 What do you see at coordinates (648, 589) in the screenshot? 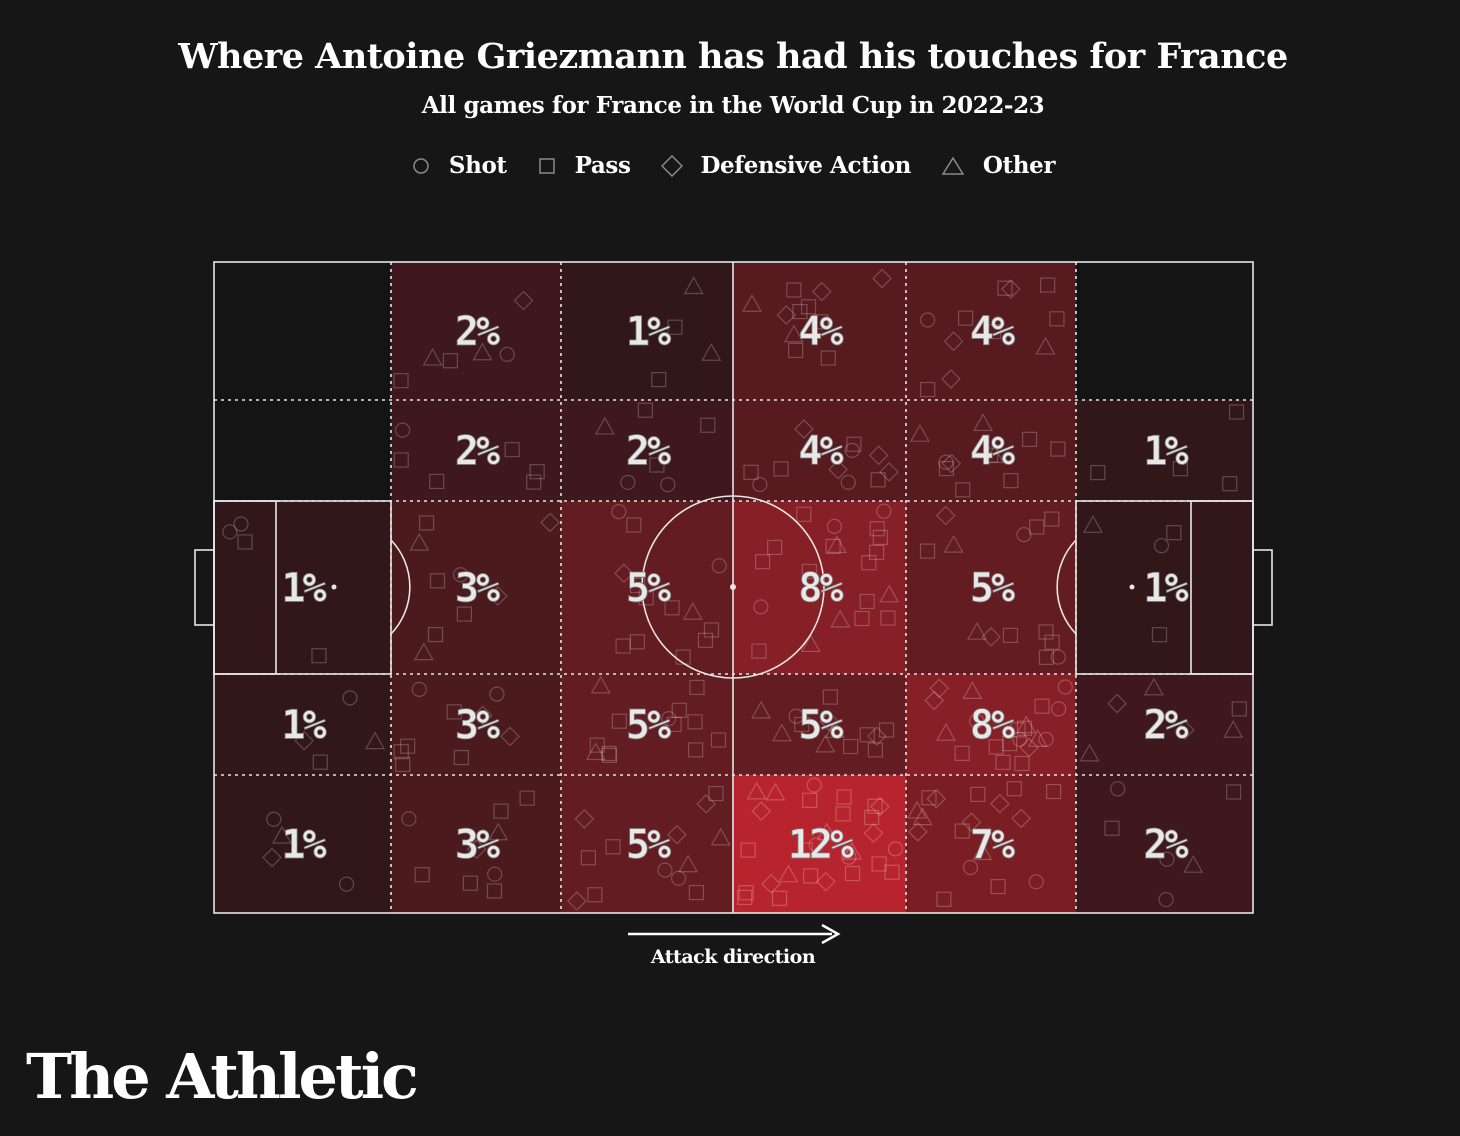
I see `cell-label-r2-c2: 5%` at bounding box center [648, 589].